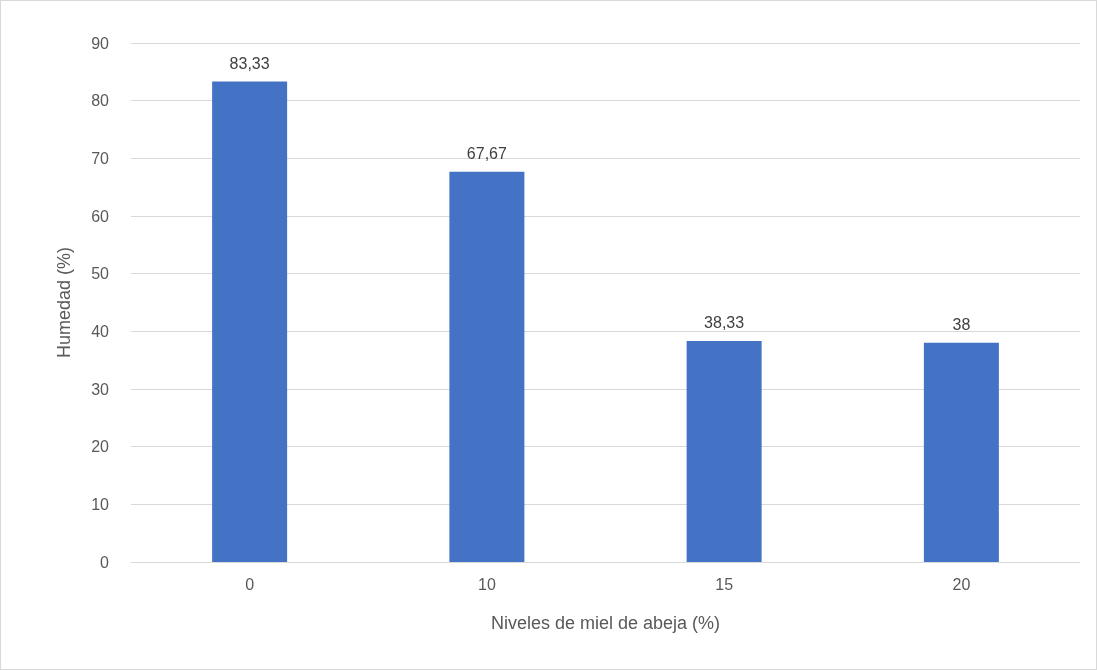 Image resolution: width=1097 pixels, height=670 pixels. I want to click on x-tick-label: 20, so click(961, 584).